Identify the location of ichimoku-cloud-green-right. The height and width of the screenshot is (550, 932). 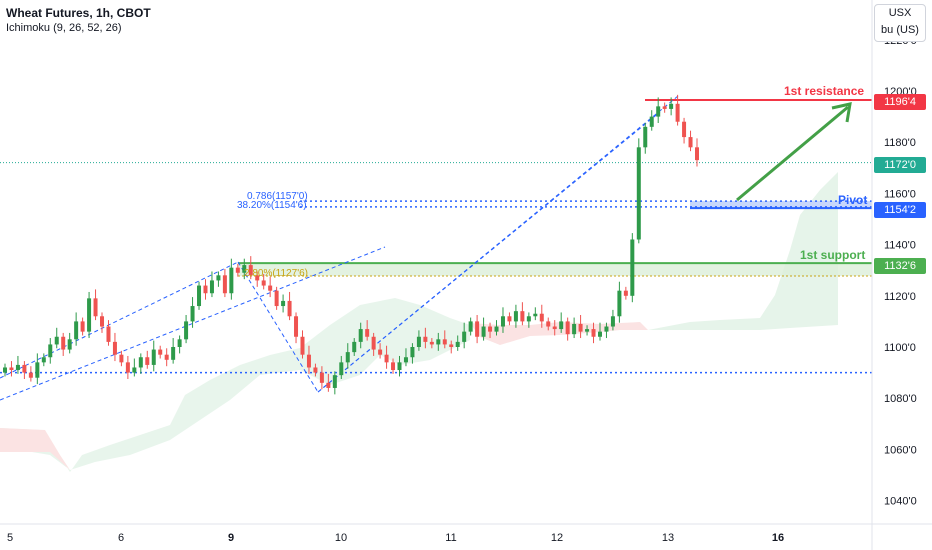
(743, 251).